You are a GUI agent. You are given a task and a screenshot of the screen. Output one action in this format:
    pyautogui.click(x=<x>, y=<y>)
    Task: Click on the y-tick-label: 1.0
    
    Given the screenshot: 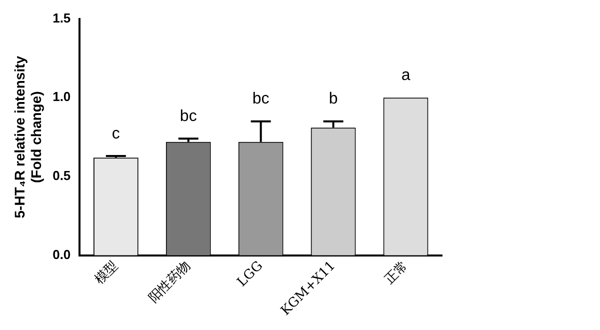 What is the action you would take?
    pyautogui.click(x=61, y=96)
    